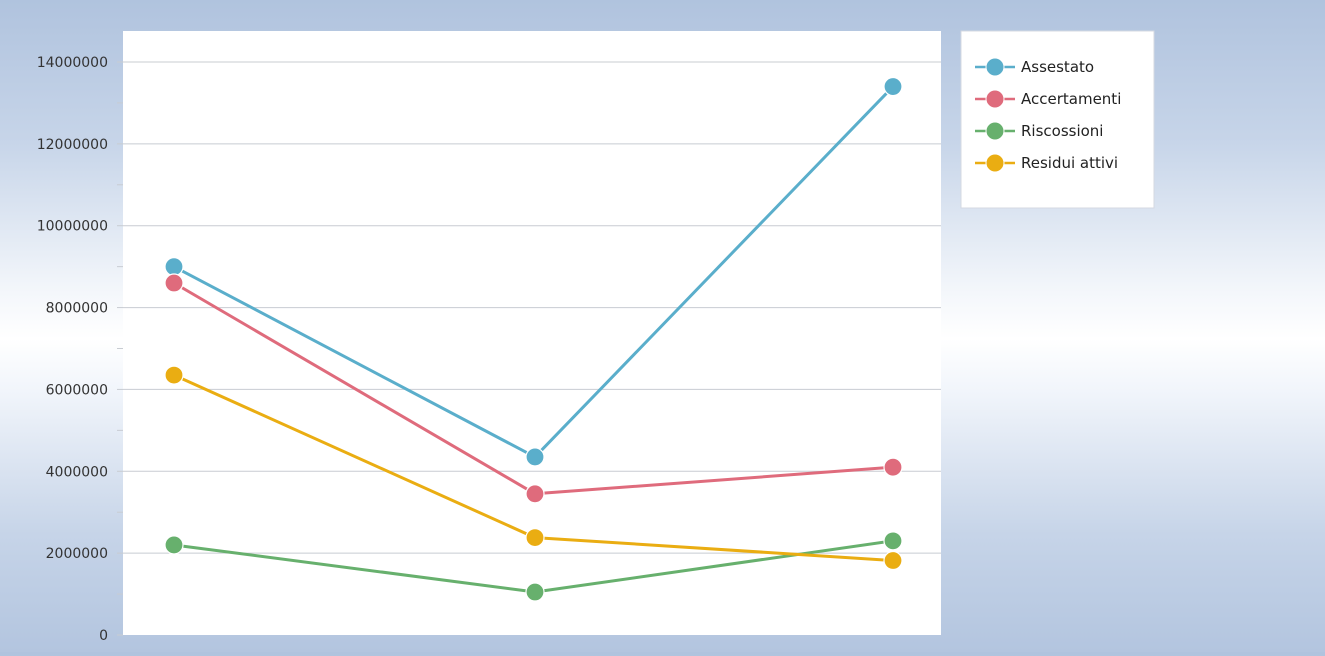 The height and width of the screenshot is (656, 1325). What do you see at coordinates (1069, 163) in the screenshot?
I see `legend-label: Residui attivi` at bounding box center [1069, 163].